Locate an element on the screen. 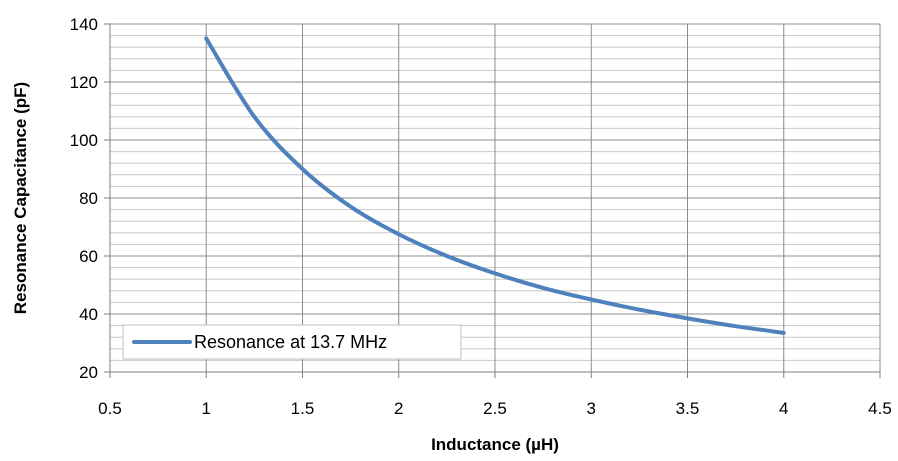 The height and width of the screenshot is (461, 898). y-tick-label: 40 is located at coordinates (88, 314).